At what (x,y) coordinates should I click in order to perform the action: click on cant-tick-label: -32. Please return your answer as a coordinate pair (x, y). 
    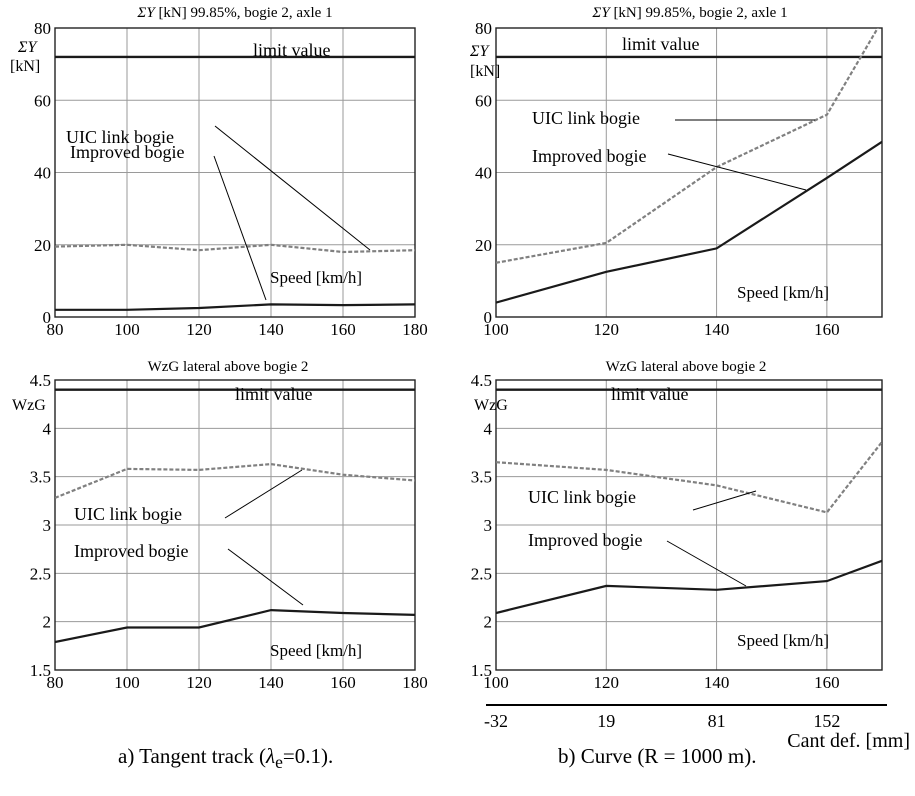
    Looking at the image, I should click on (496, 721).